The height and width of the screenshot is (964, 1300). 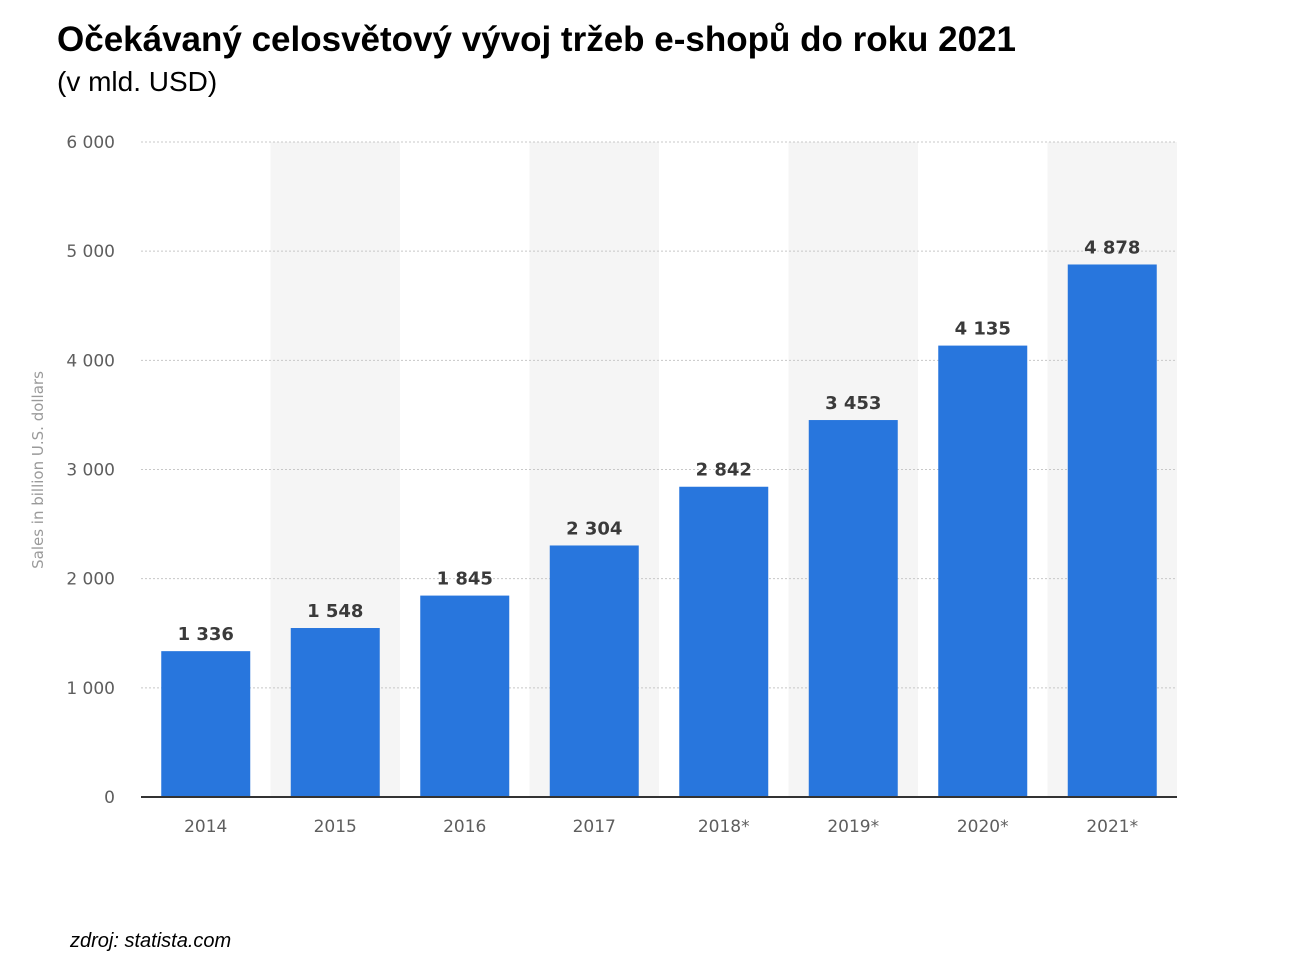 What do you see at coordinates (38, 470) in the screenshot?
I see `y-axis-label: Sales in billion U.S. dollars` at bounding box center [38, 470].